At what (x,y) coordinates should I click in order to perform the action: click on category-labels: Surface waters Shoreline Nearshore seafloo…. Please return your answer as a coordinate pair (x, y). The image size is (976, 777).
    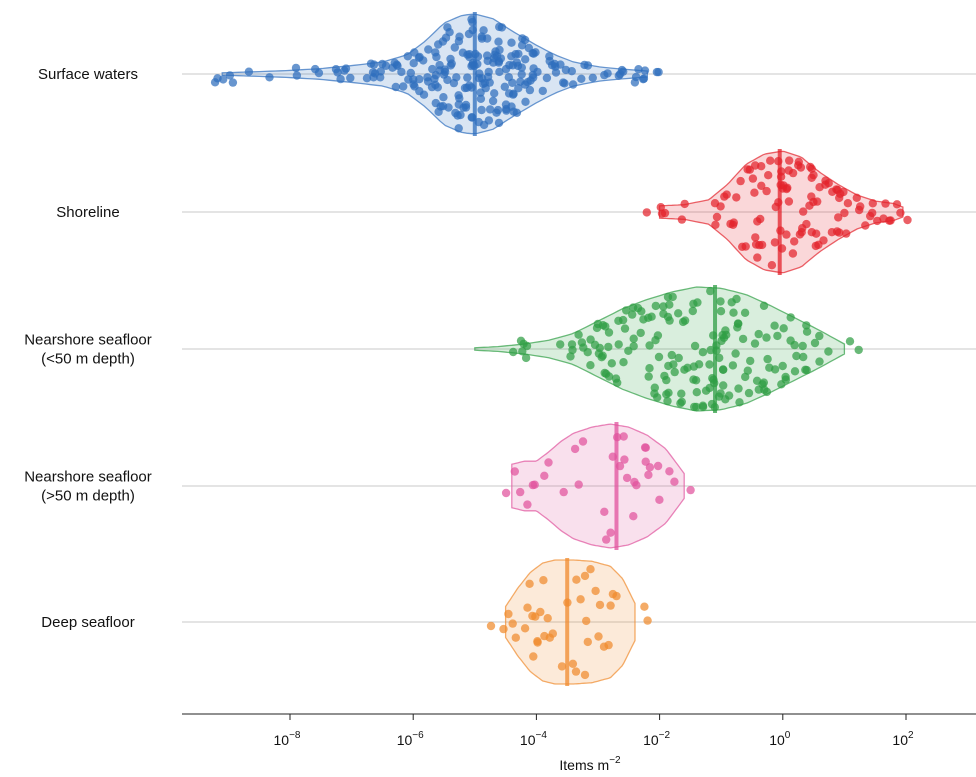
    Looking at the image, I should click on (88, 348).